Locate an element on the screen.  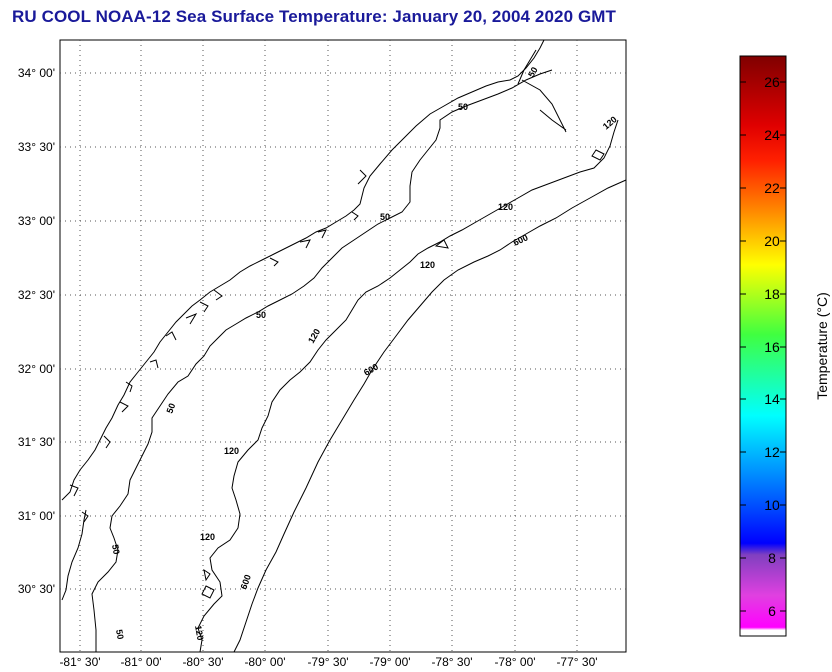
colorbar-tick-label: 12 is located at coordinates (772, 452).